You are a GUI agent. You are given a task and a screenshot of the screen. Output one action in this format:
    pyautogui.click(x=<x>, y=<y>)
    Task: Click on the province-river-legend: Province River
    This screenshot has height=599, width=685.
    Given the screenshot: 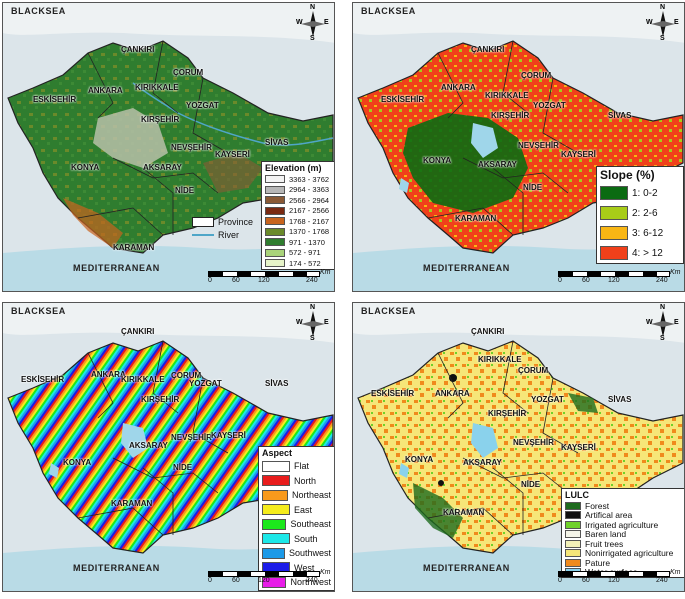 What is the action you would take?
    pyautogui.click(x=222, y=228)
    